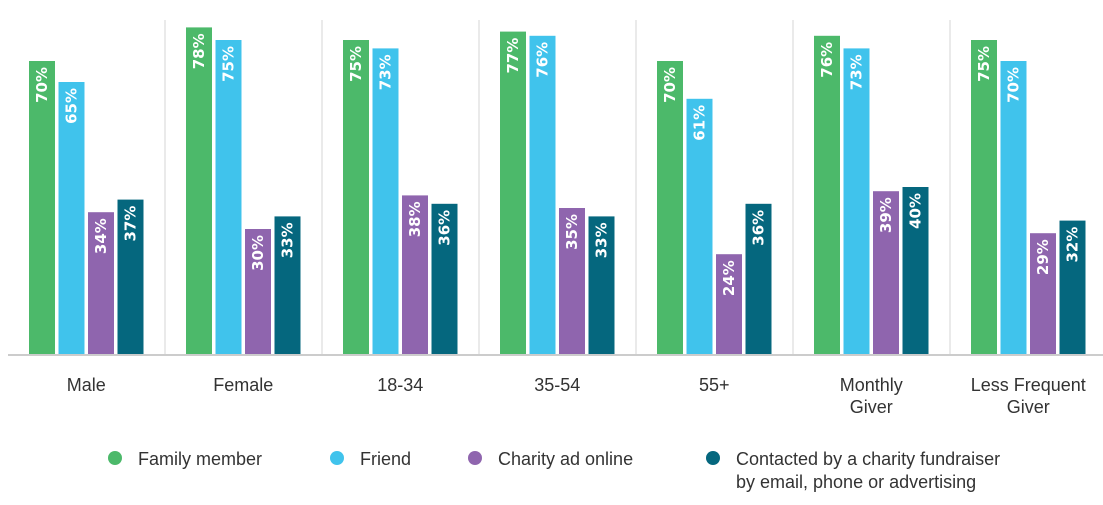 The height and width of the screenshot is (505, 1103). Describe the element at coordinates (199, 51) in the screenshot. I see `bar-value-label: 78%` at that location.